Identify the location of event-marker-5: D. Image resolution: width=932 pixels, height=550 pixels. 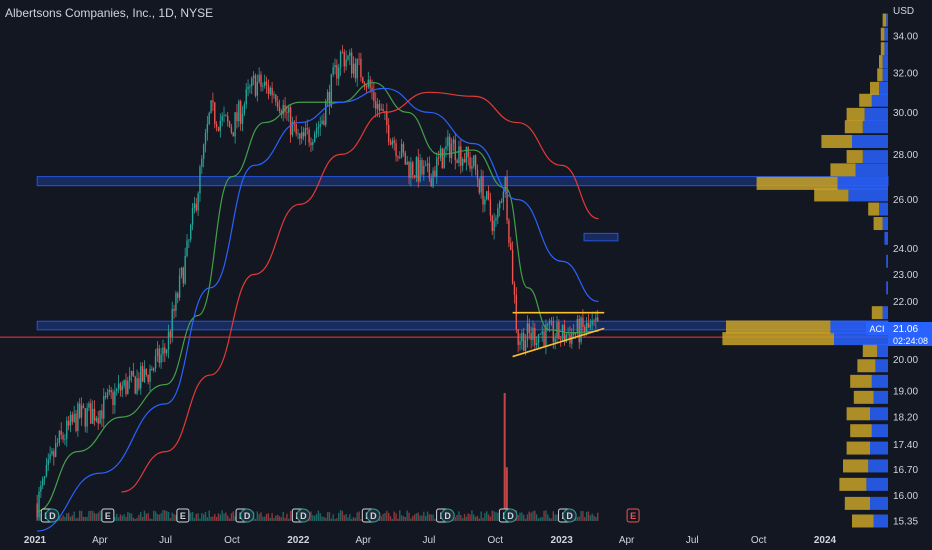
(247, 515).